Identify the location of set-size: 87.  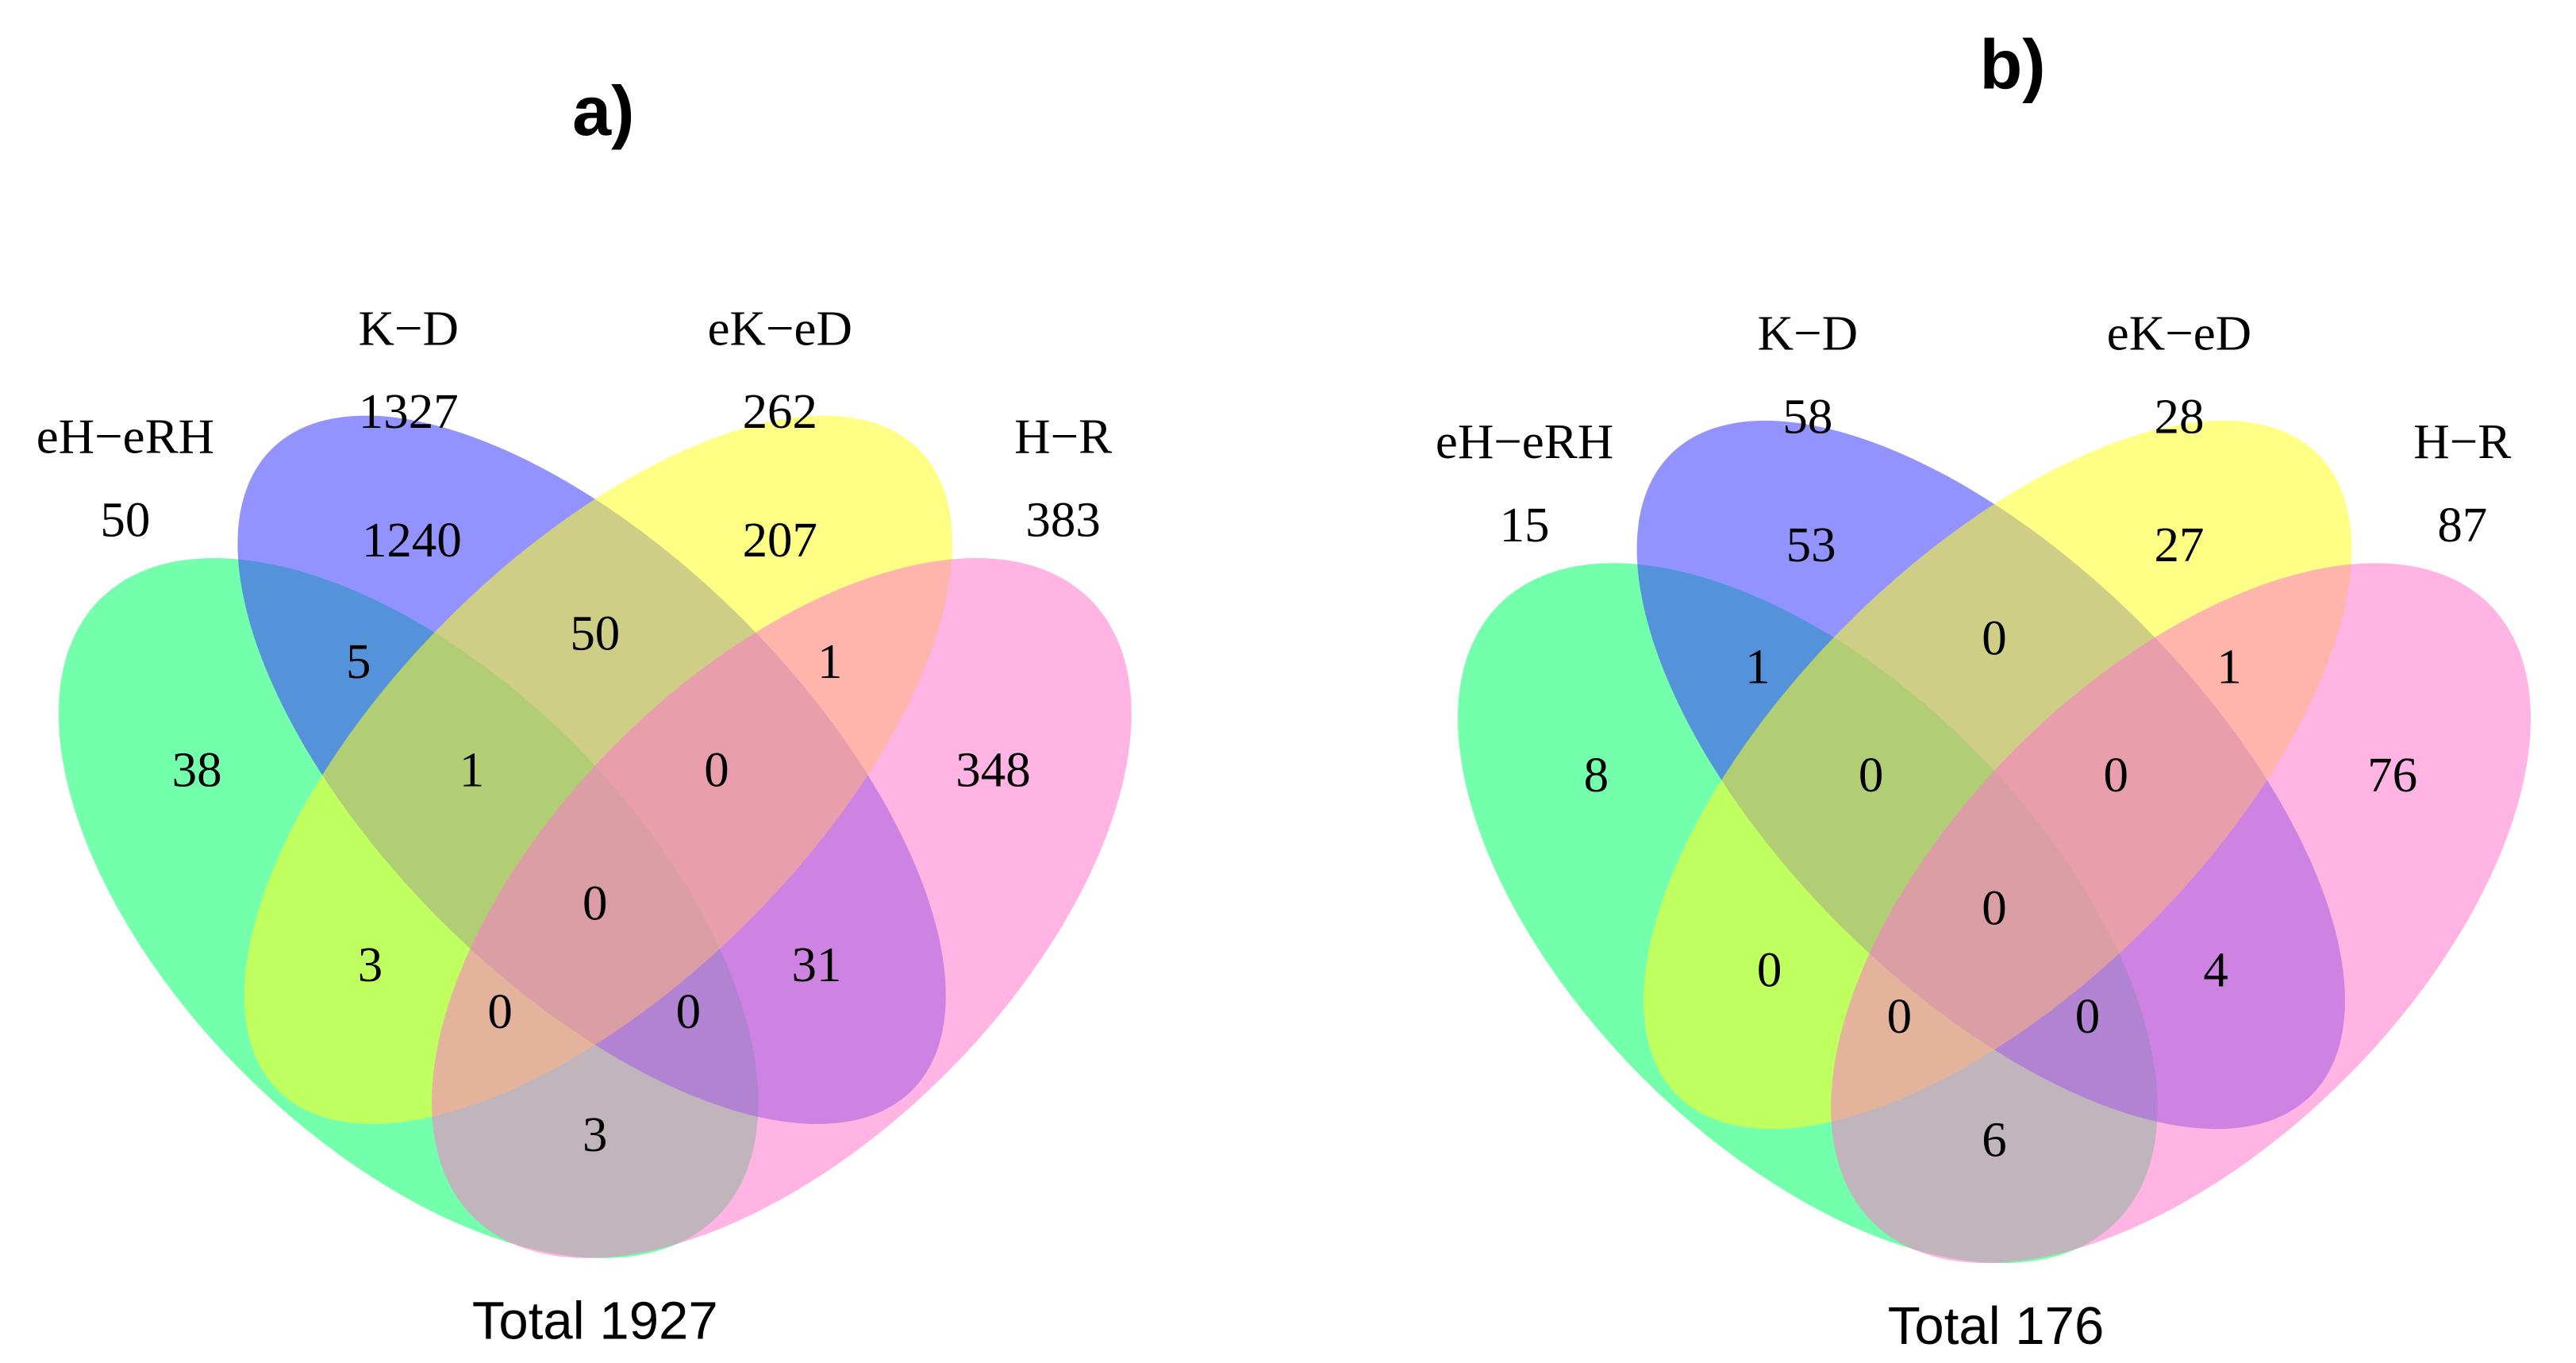
(2462, 525).